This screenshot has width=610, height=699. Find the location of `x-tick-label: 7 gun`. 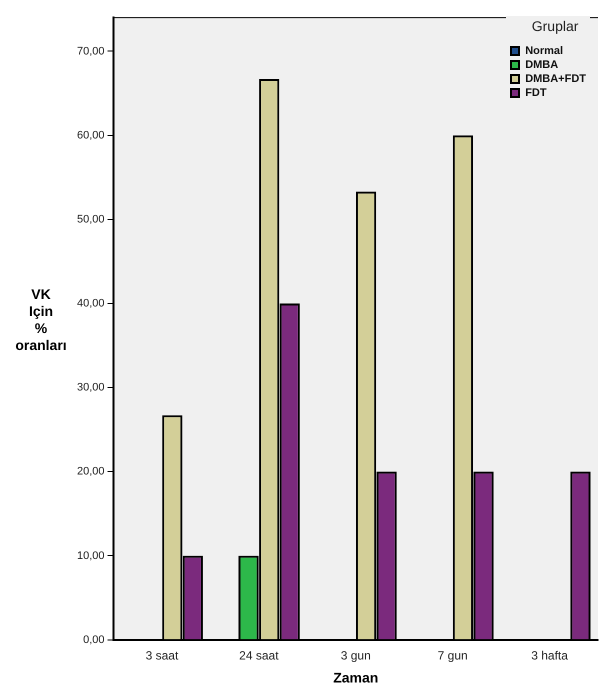

x-tick-label: 7 gun is located at coordinates (453, 655).